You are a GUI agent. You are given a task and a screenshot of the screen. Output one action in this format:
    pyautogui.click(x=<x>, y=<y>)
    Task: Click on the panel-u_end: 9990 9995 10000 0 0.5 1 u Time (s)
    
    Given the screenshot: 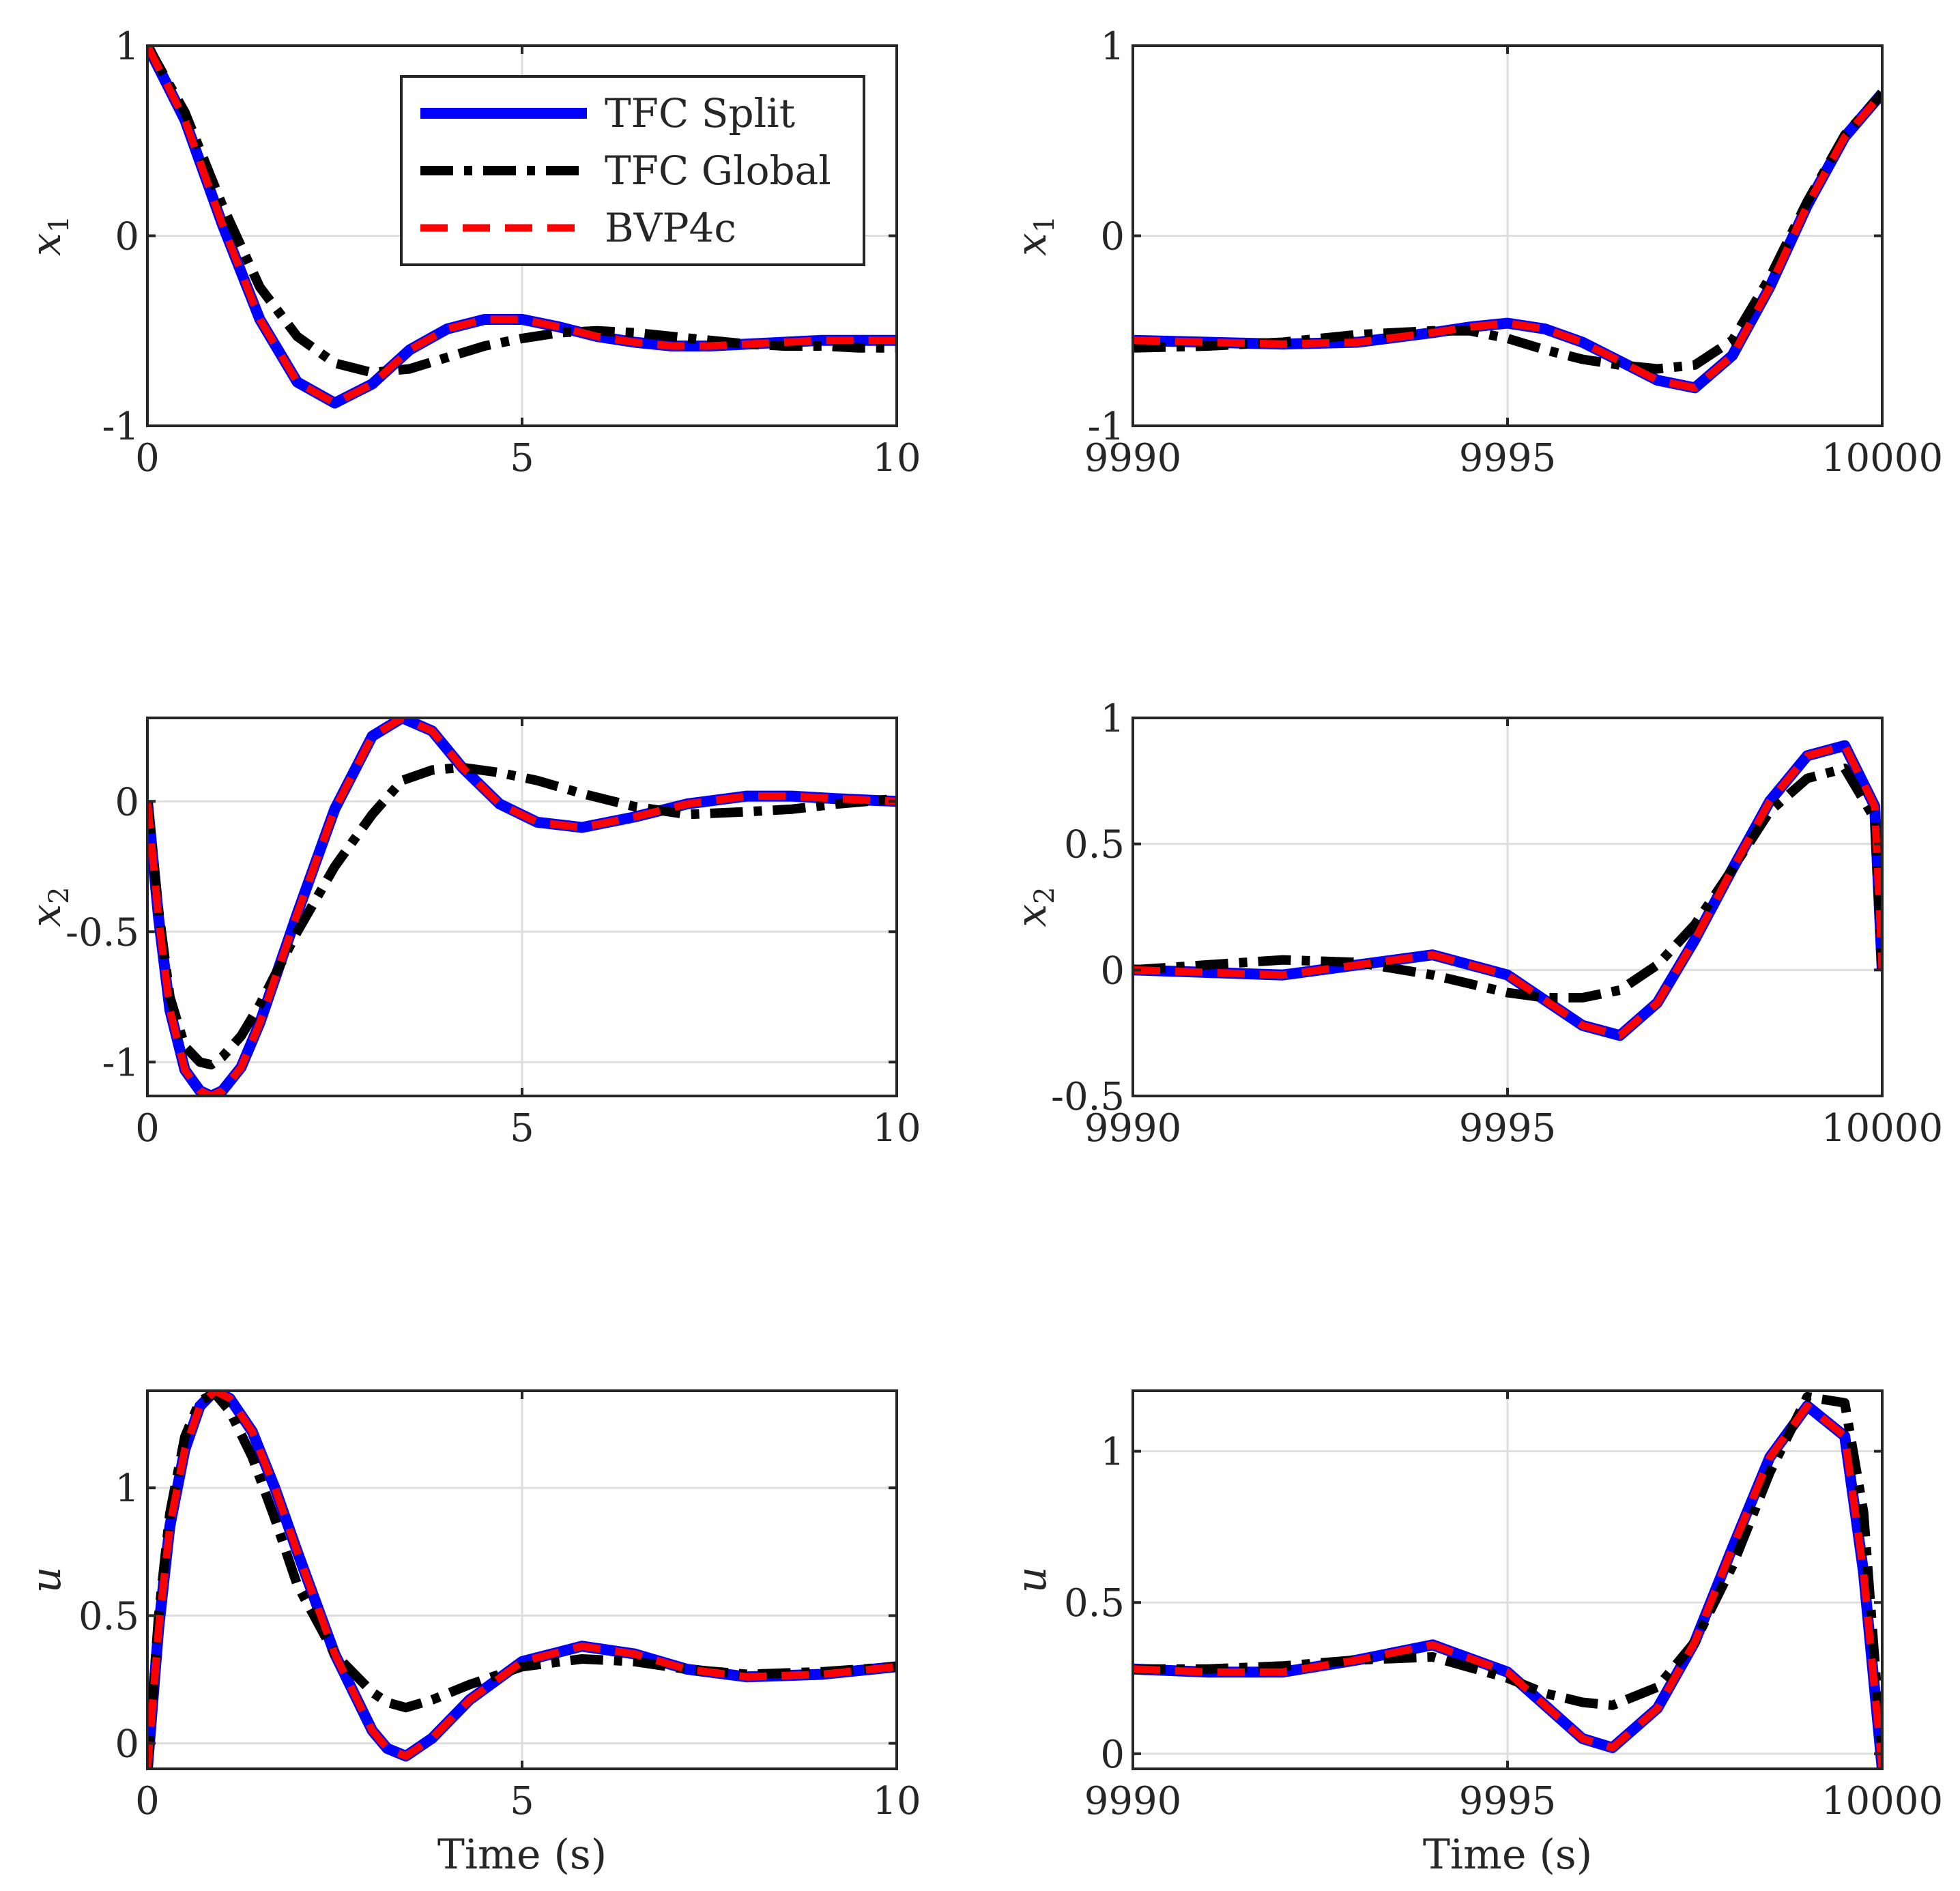 What is the action you would take?
    pyautogui.click(x=1475, y=1634)
    